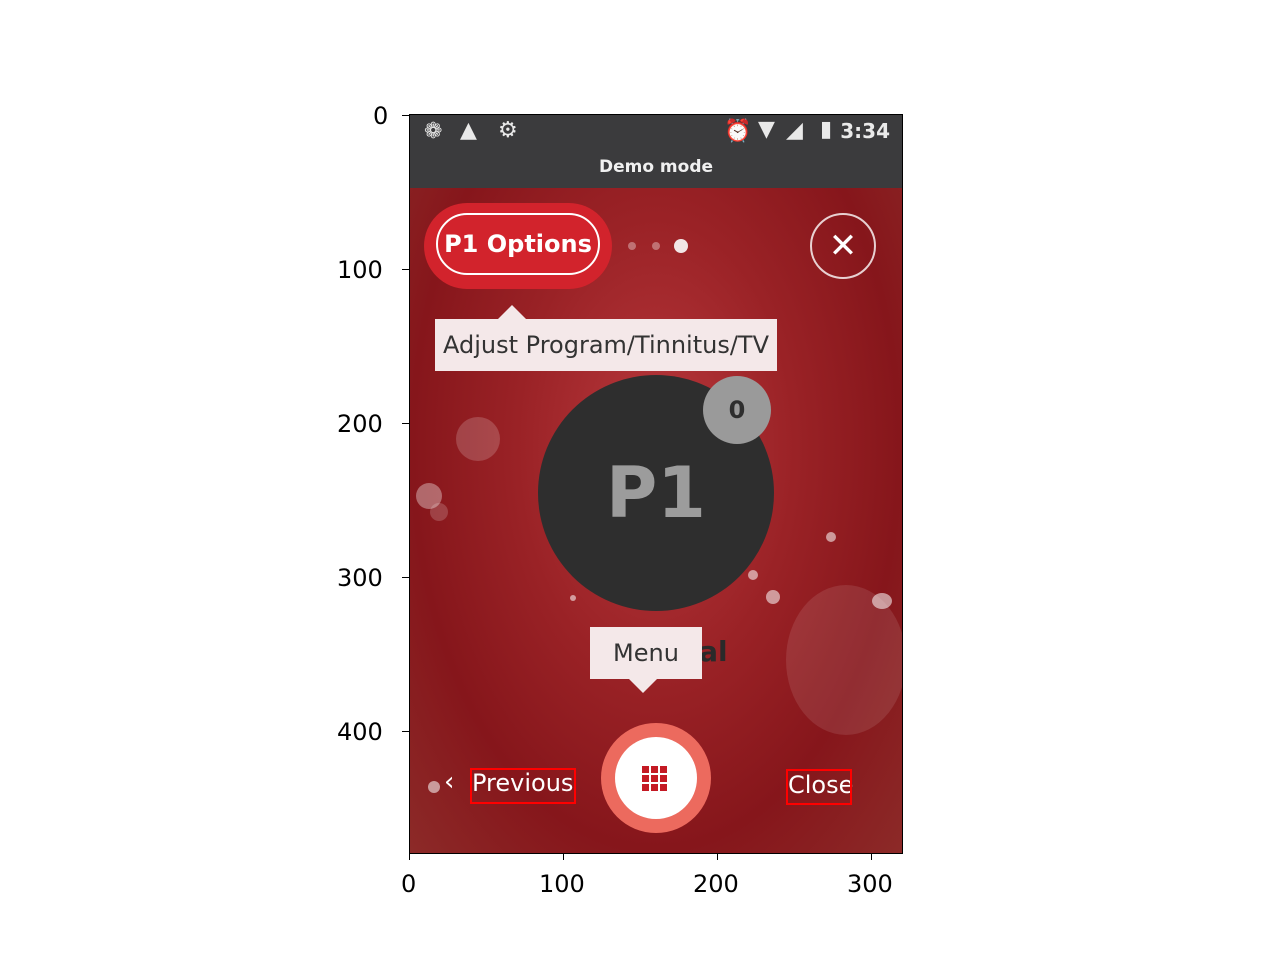  What do you see at coordinates (508, 130) in the screenshot?
I see `sync-icon: ⚙` at bounding box center [508, 130].